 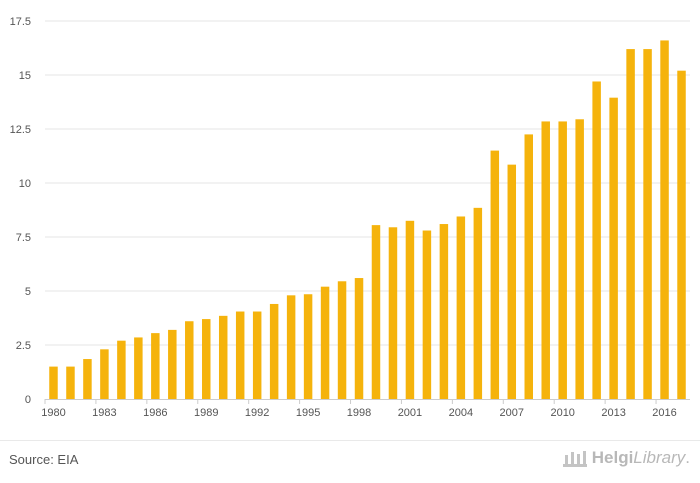 What do you see at coordinates (257, 355) in the screenshot?
I see `bar-1992` at bounding box center [257, 355].